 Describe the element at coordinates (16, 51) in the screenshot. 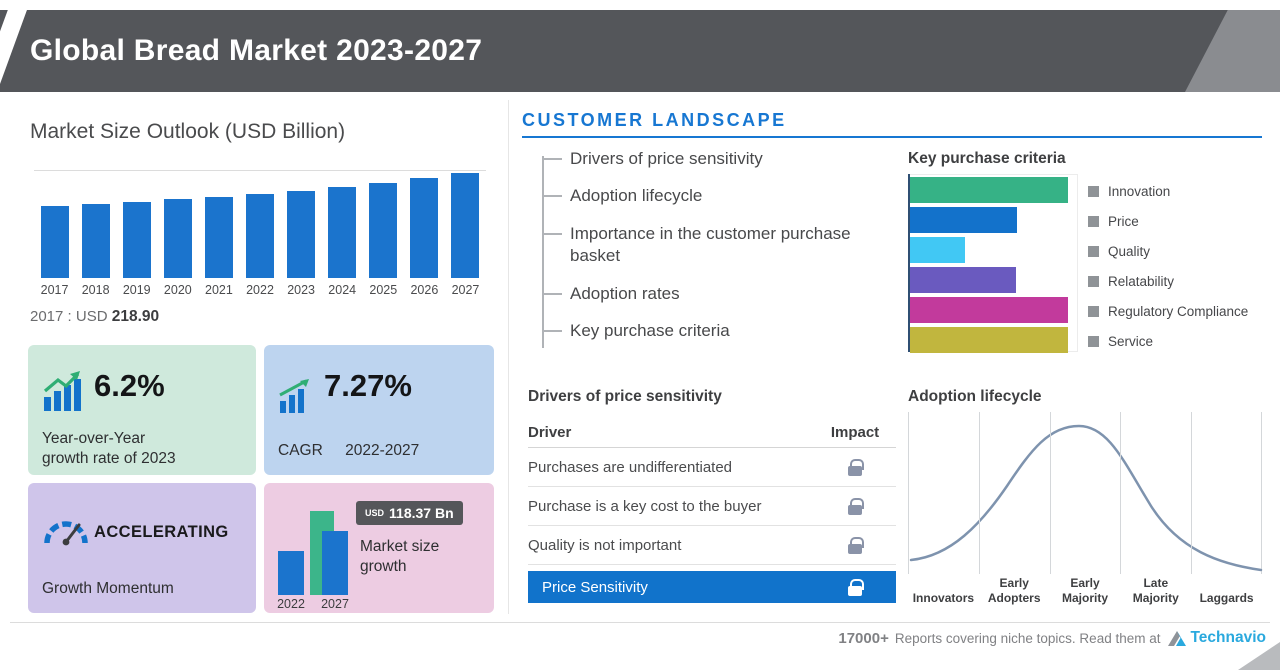

I see `header-diagonal-stripe` at that location.